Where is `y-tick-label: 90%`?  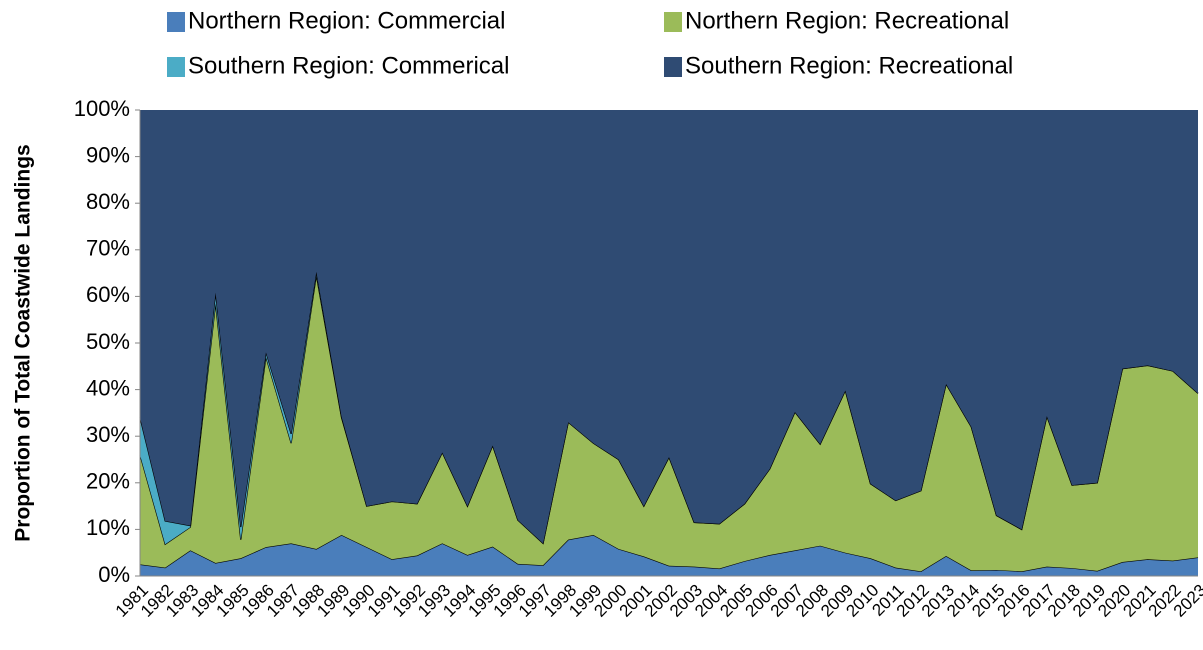
y-tick-label: 90% is located at coordinates (108, 154).